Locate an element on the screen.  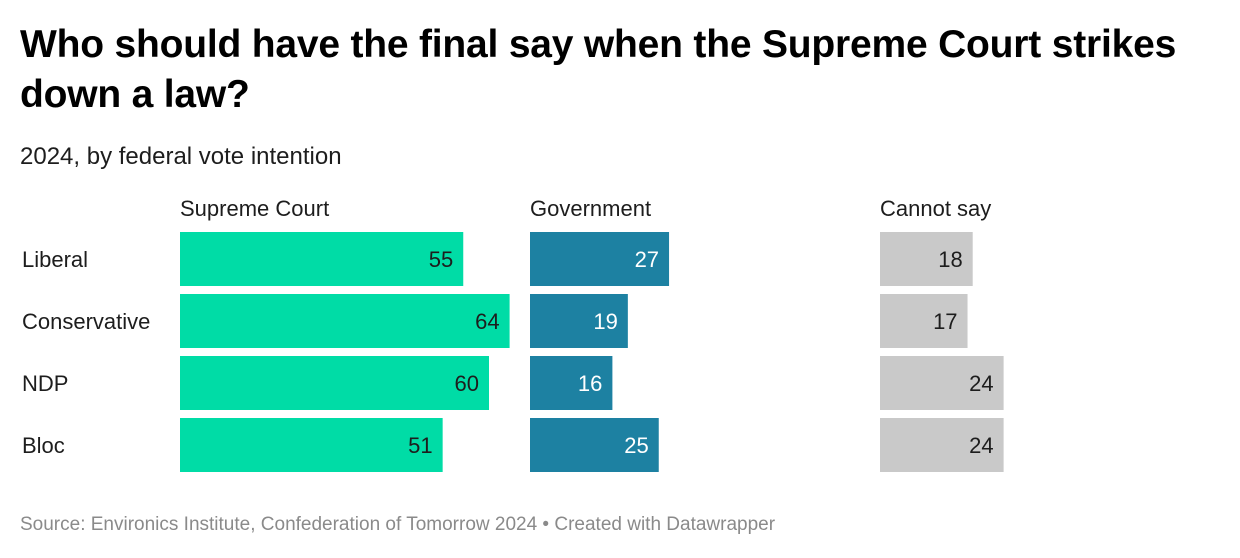
value-label-supreme-court-conservative: 64 is located at coordinates (487, 321).